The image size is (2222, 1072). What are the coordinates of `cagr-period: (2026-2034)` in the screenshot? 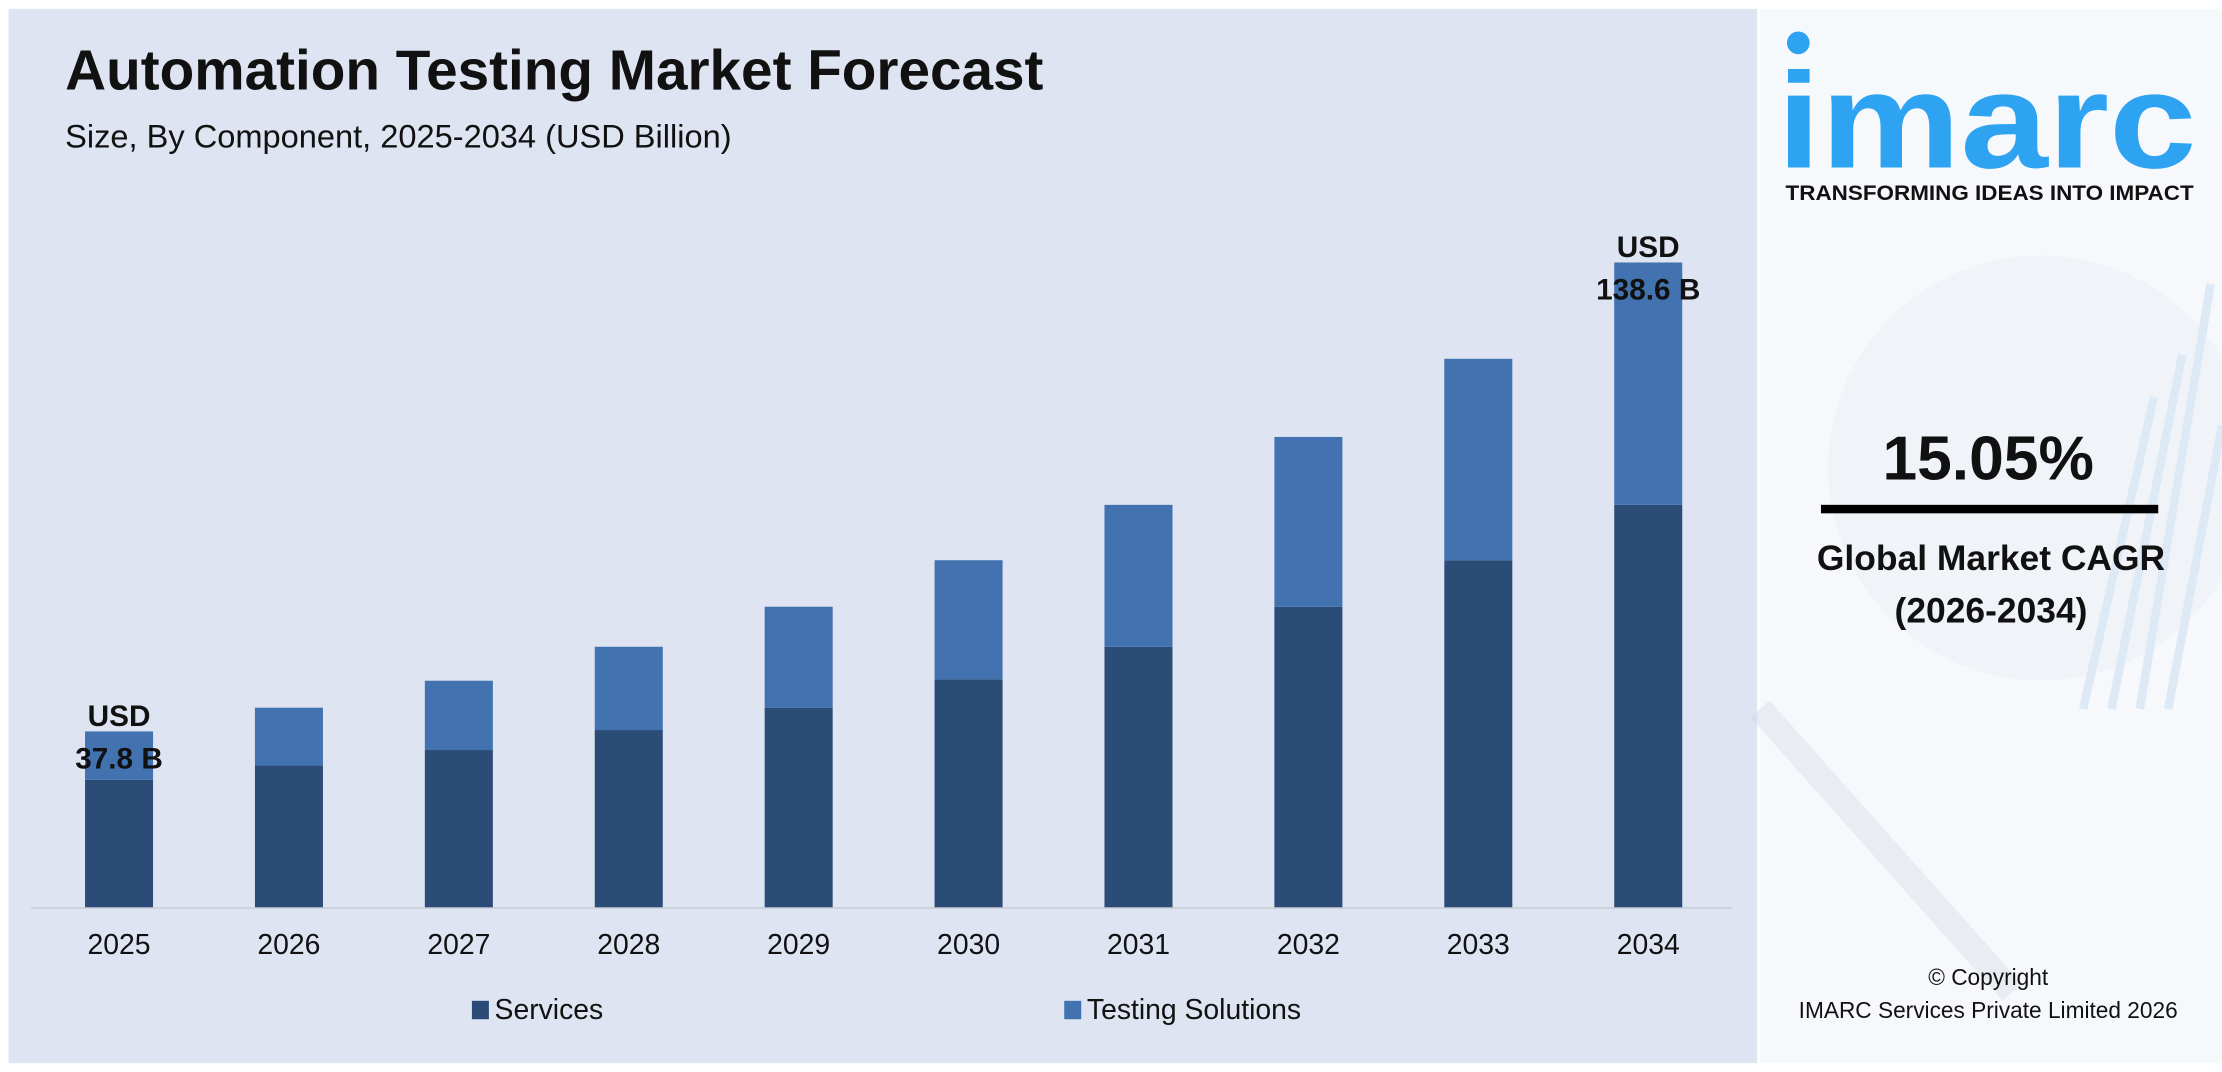 It's located at (1991, 610).